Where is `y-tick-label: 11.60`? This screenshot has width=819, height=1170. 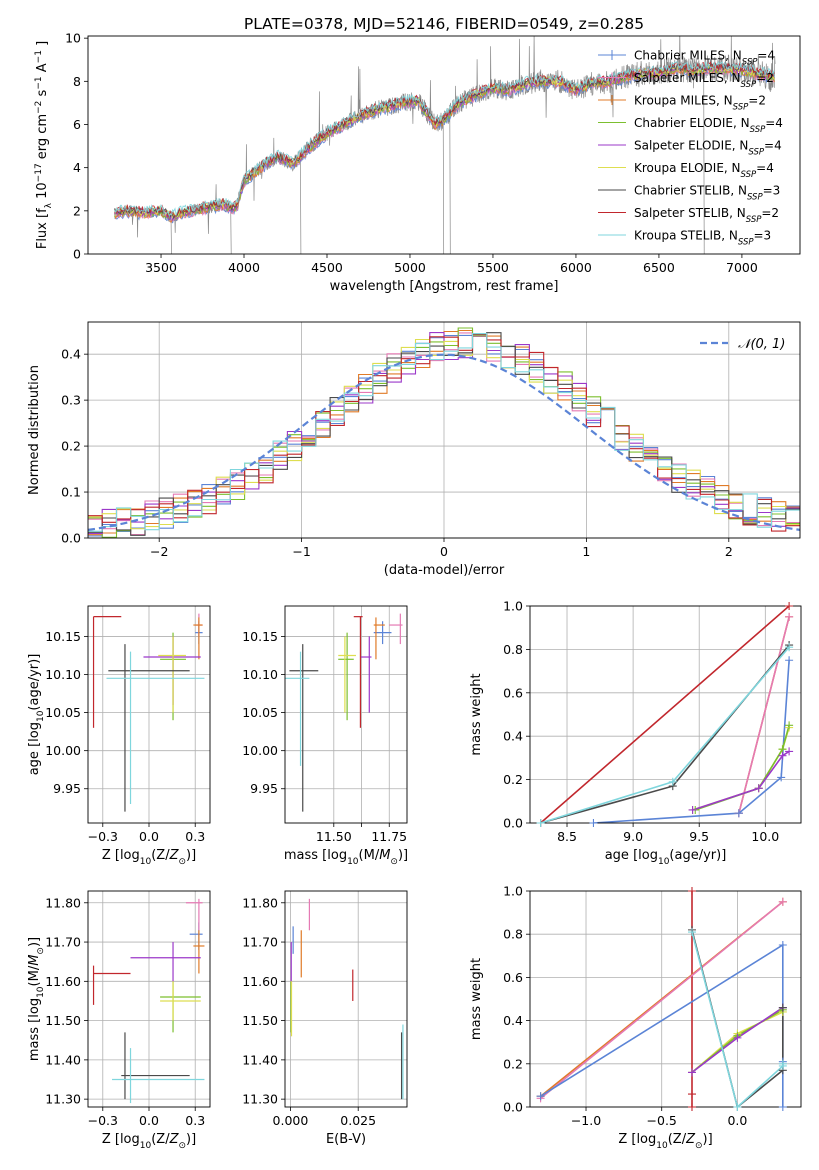 y-tick-label: 11.60 is located at coordinates (260, 981).